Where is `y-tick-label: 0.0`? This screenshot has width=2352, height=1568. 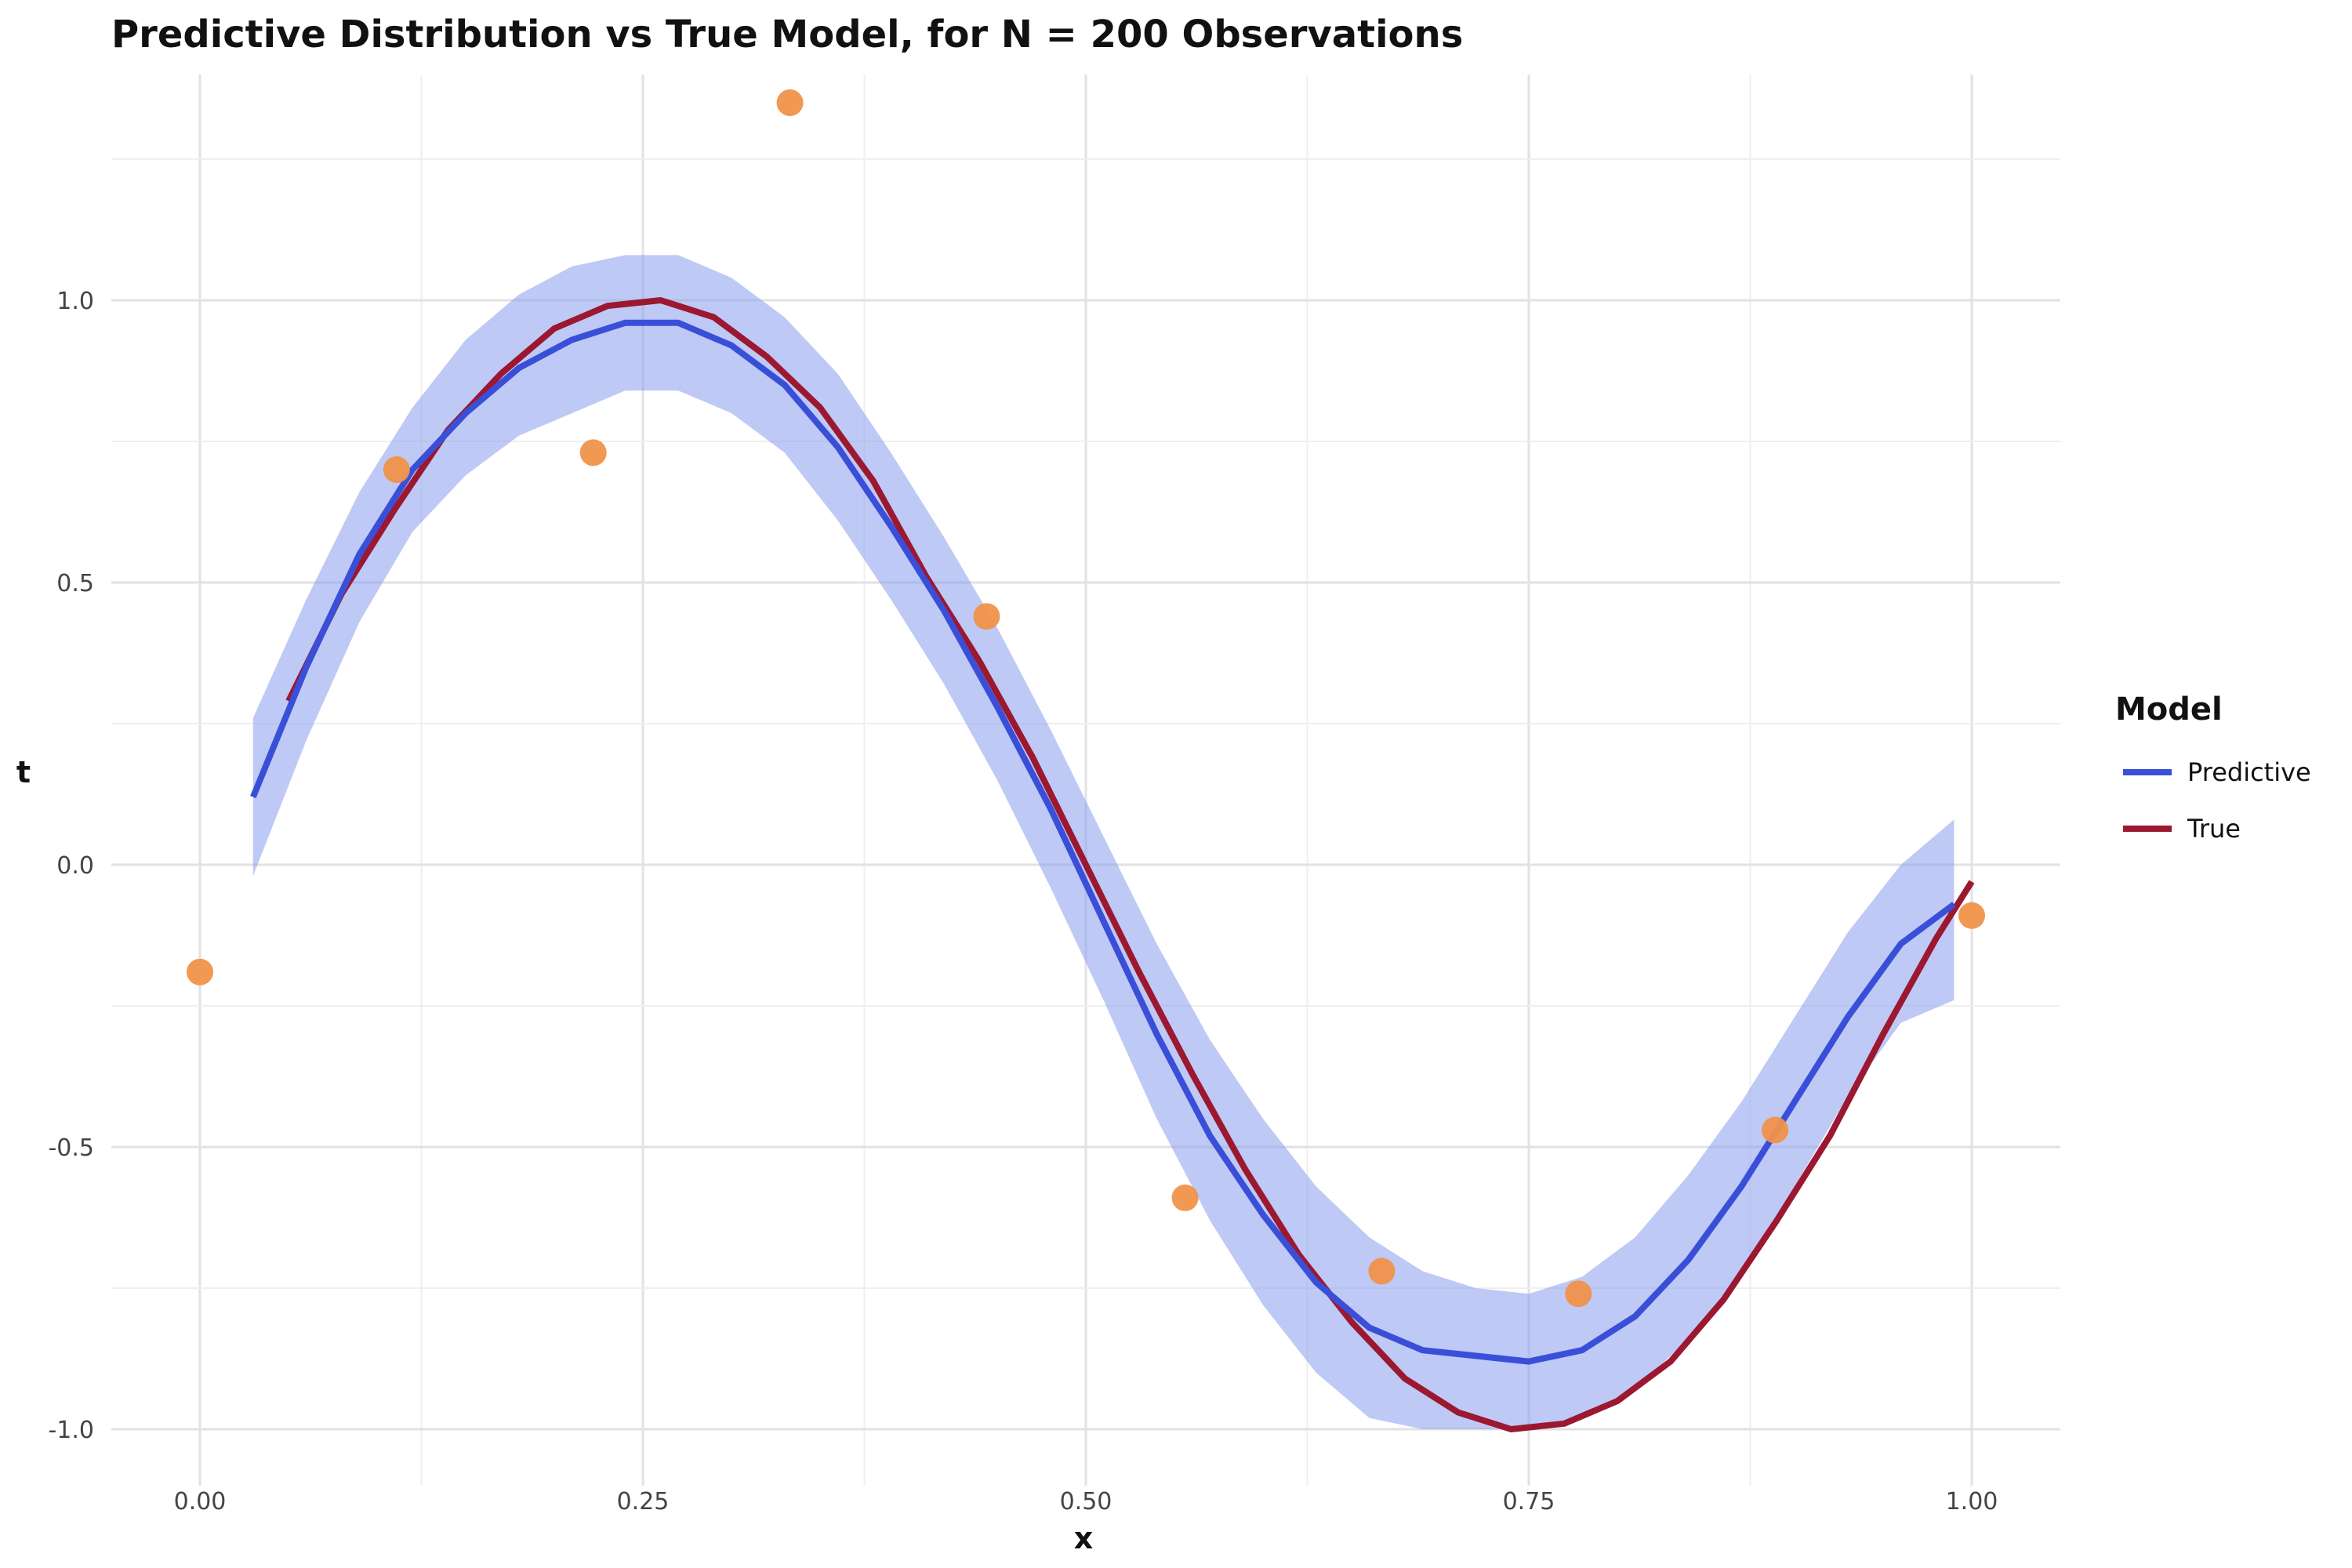
y-tick-label: 0.0 is located at coordinates (75, 866).